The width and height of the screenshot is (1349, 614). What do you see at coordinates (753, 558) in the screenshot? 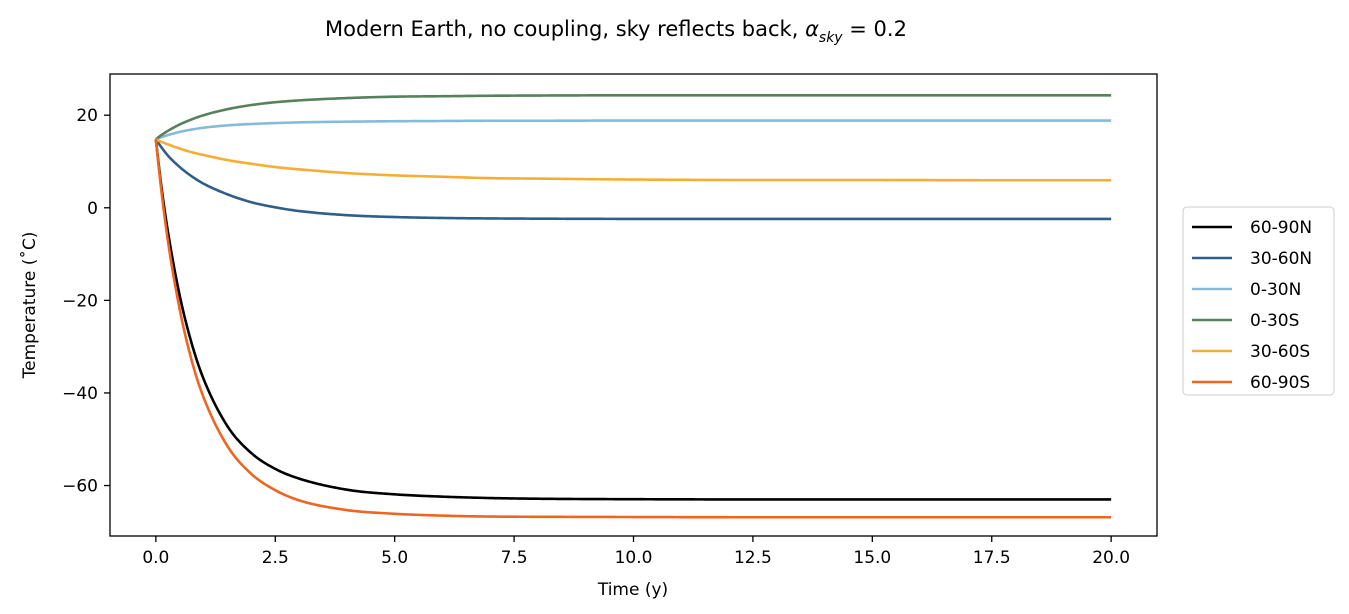
I see `x-tick-label: 12.5` at bounding box center [753, 558].